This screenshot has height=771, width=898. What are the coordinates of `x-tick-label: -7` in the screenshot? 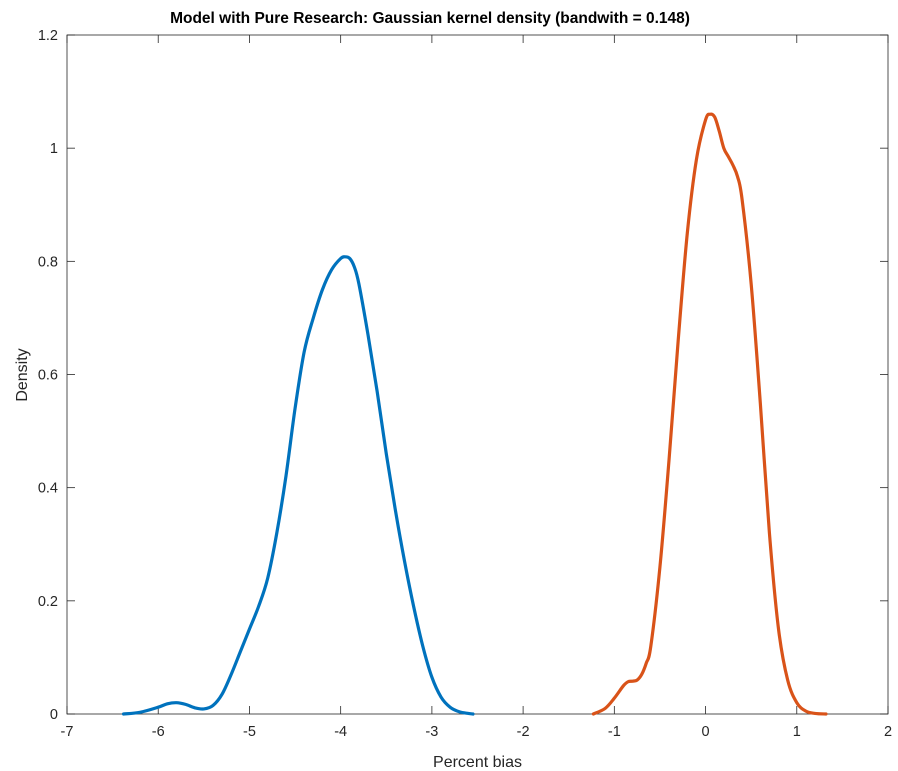 It's located at (67, 732).